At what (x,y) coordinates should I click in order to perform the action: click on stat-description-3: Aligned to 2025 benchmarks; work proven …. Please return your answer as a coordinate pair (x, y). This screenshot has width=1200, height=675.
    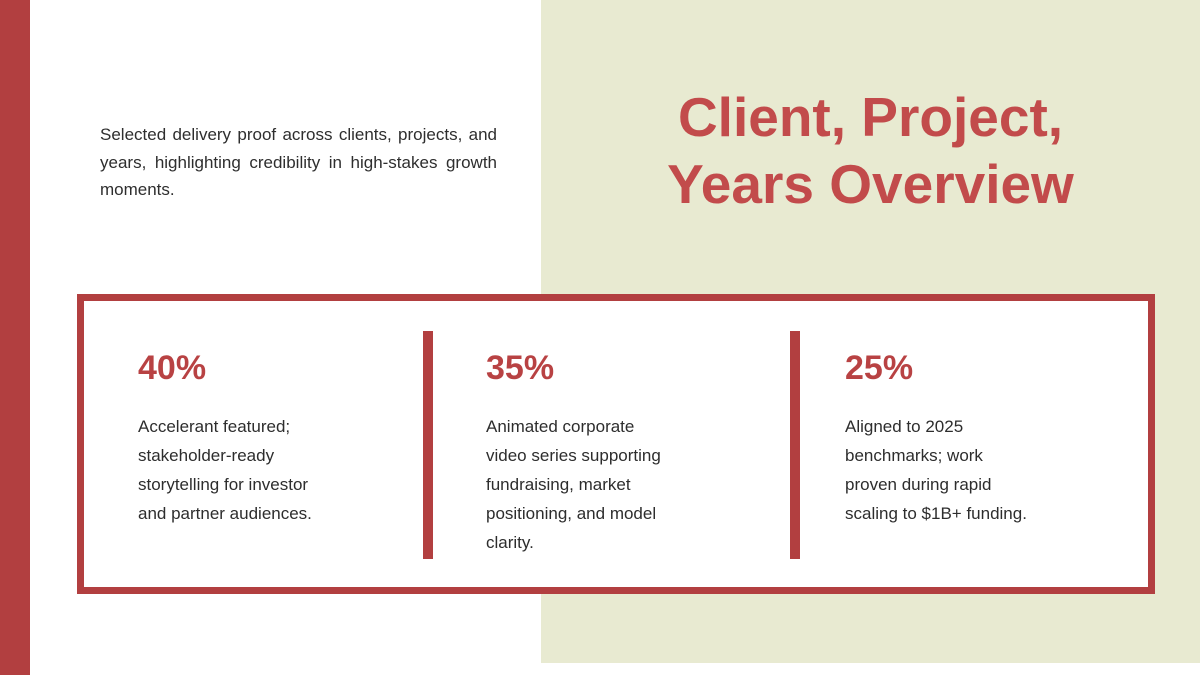
    Looking at the image, I should click on (936, 470).